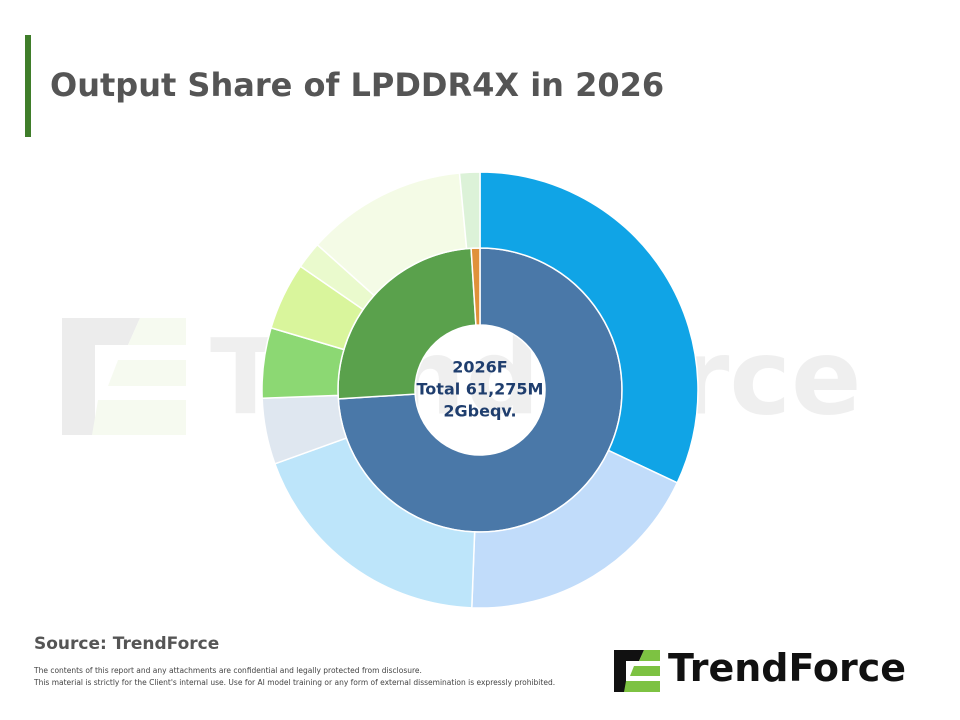 The image size is (960, 720). Describe the element at coordinates (127, 644) in the screenshot. I see `source: Source: TrendForce` at that location.